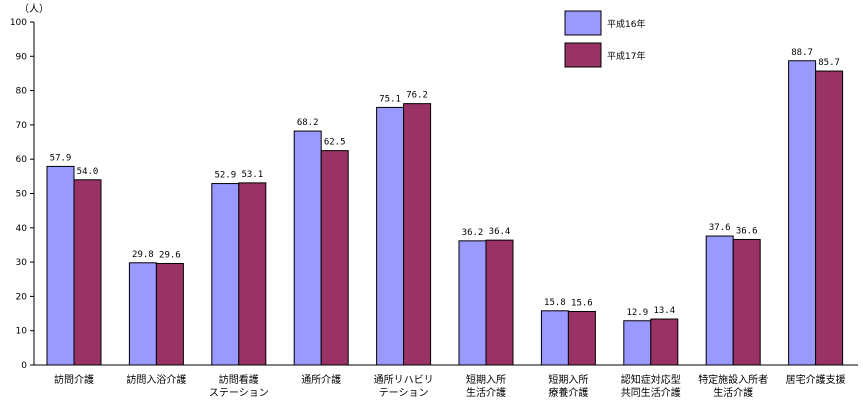 The image size is (863, 410). What do you see at coordinates (637, 313) in the screenshot?
I see `data-label: 12.9` at bounding box center [637, 313].